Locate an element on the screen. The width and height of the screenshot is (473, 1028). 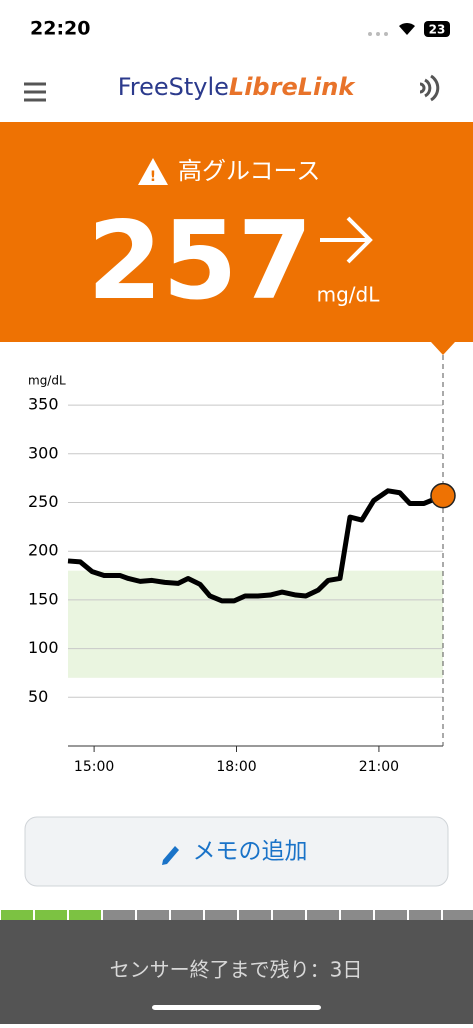
y-tick-label: 150 is located at coordinates (43, 598).